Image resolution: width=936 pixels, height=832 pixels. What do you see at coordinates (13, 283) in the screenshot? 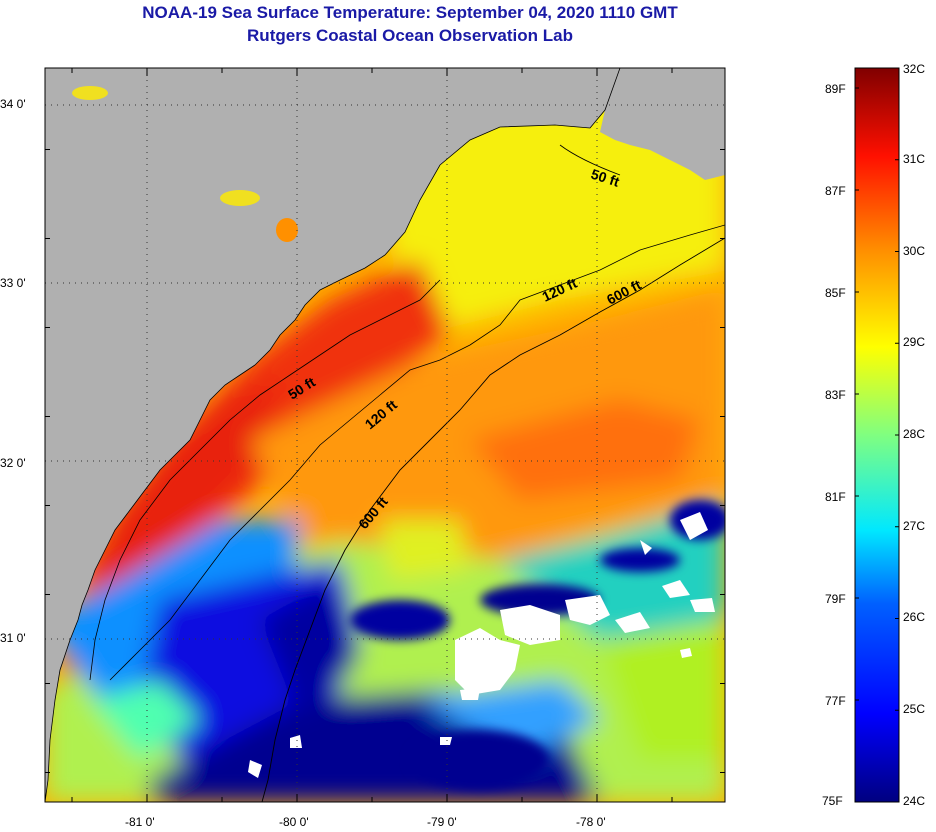
I see `lat-label: 33 0'` at bounding box center [13, 283].